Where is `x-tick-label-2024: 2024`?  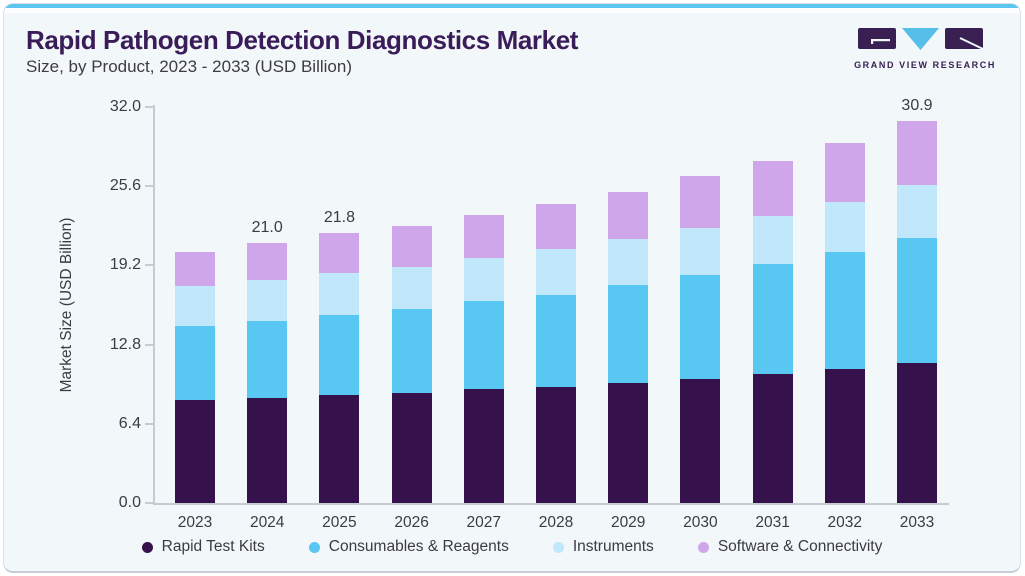
x-tick-label-2024: 2024 is located at coordinates (267, 522).